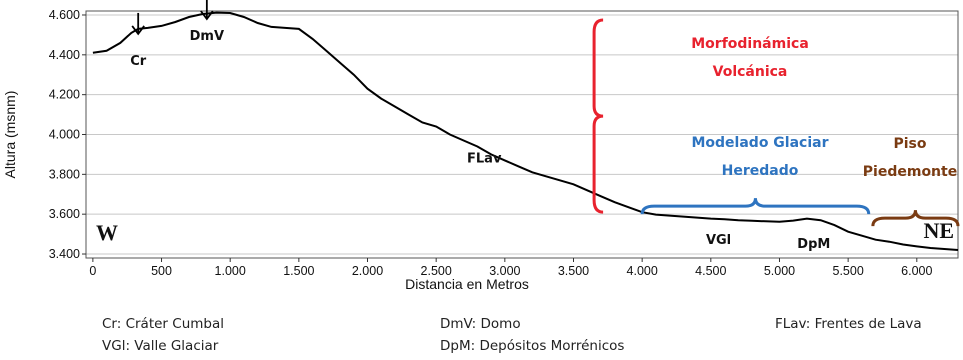 This screenshot has width=963, height=360. I want to click on y-tick-label: 3.800, so click(64, 174).